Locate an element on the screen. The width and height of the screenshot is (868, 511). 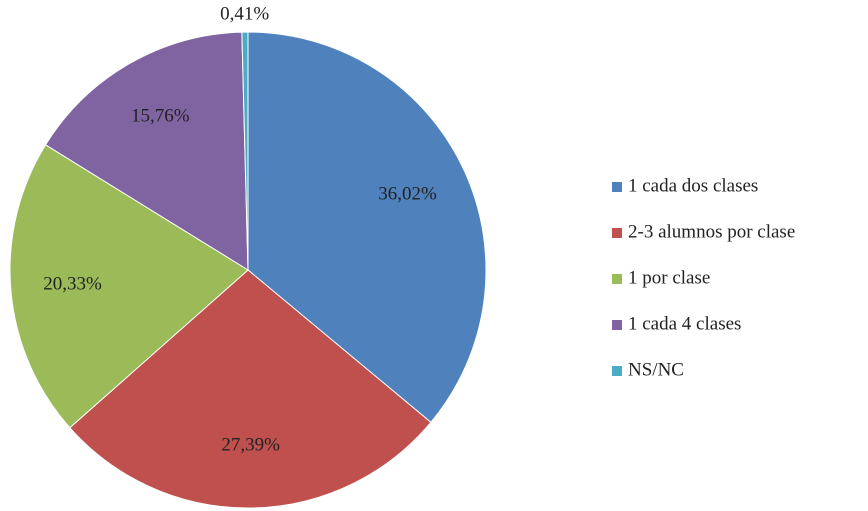
slice-label: 20,33% is located at coordinates (72, 283).